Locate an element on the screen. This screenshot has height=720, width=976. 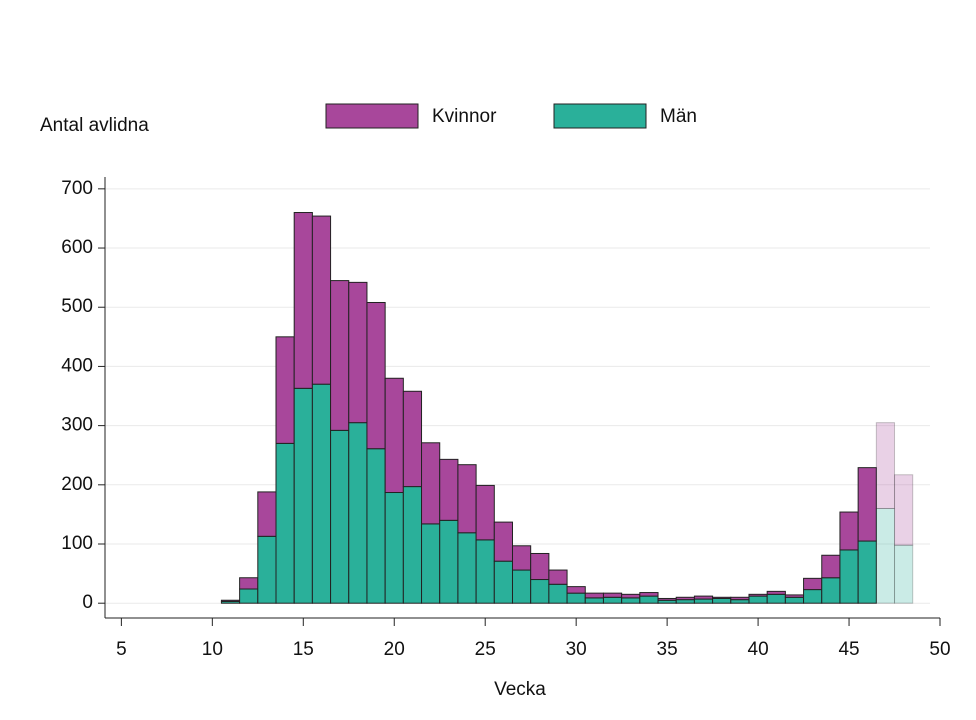
x-tick-label: 10 is located at coordinates (212, 649).